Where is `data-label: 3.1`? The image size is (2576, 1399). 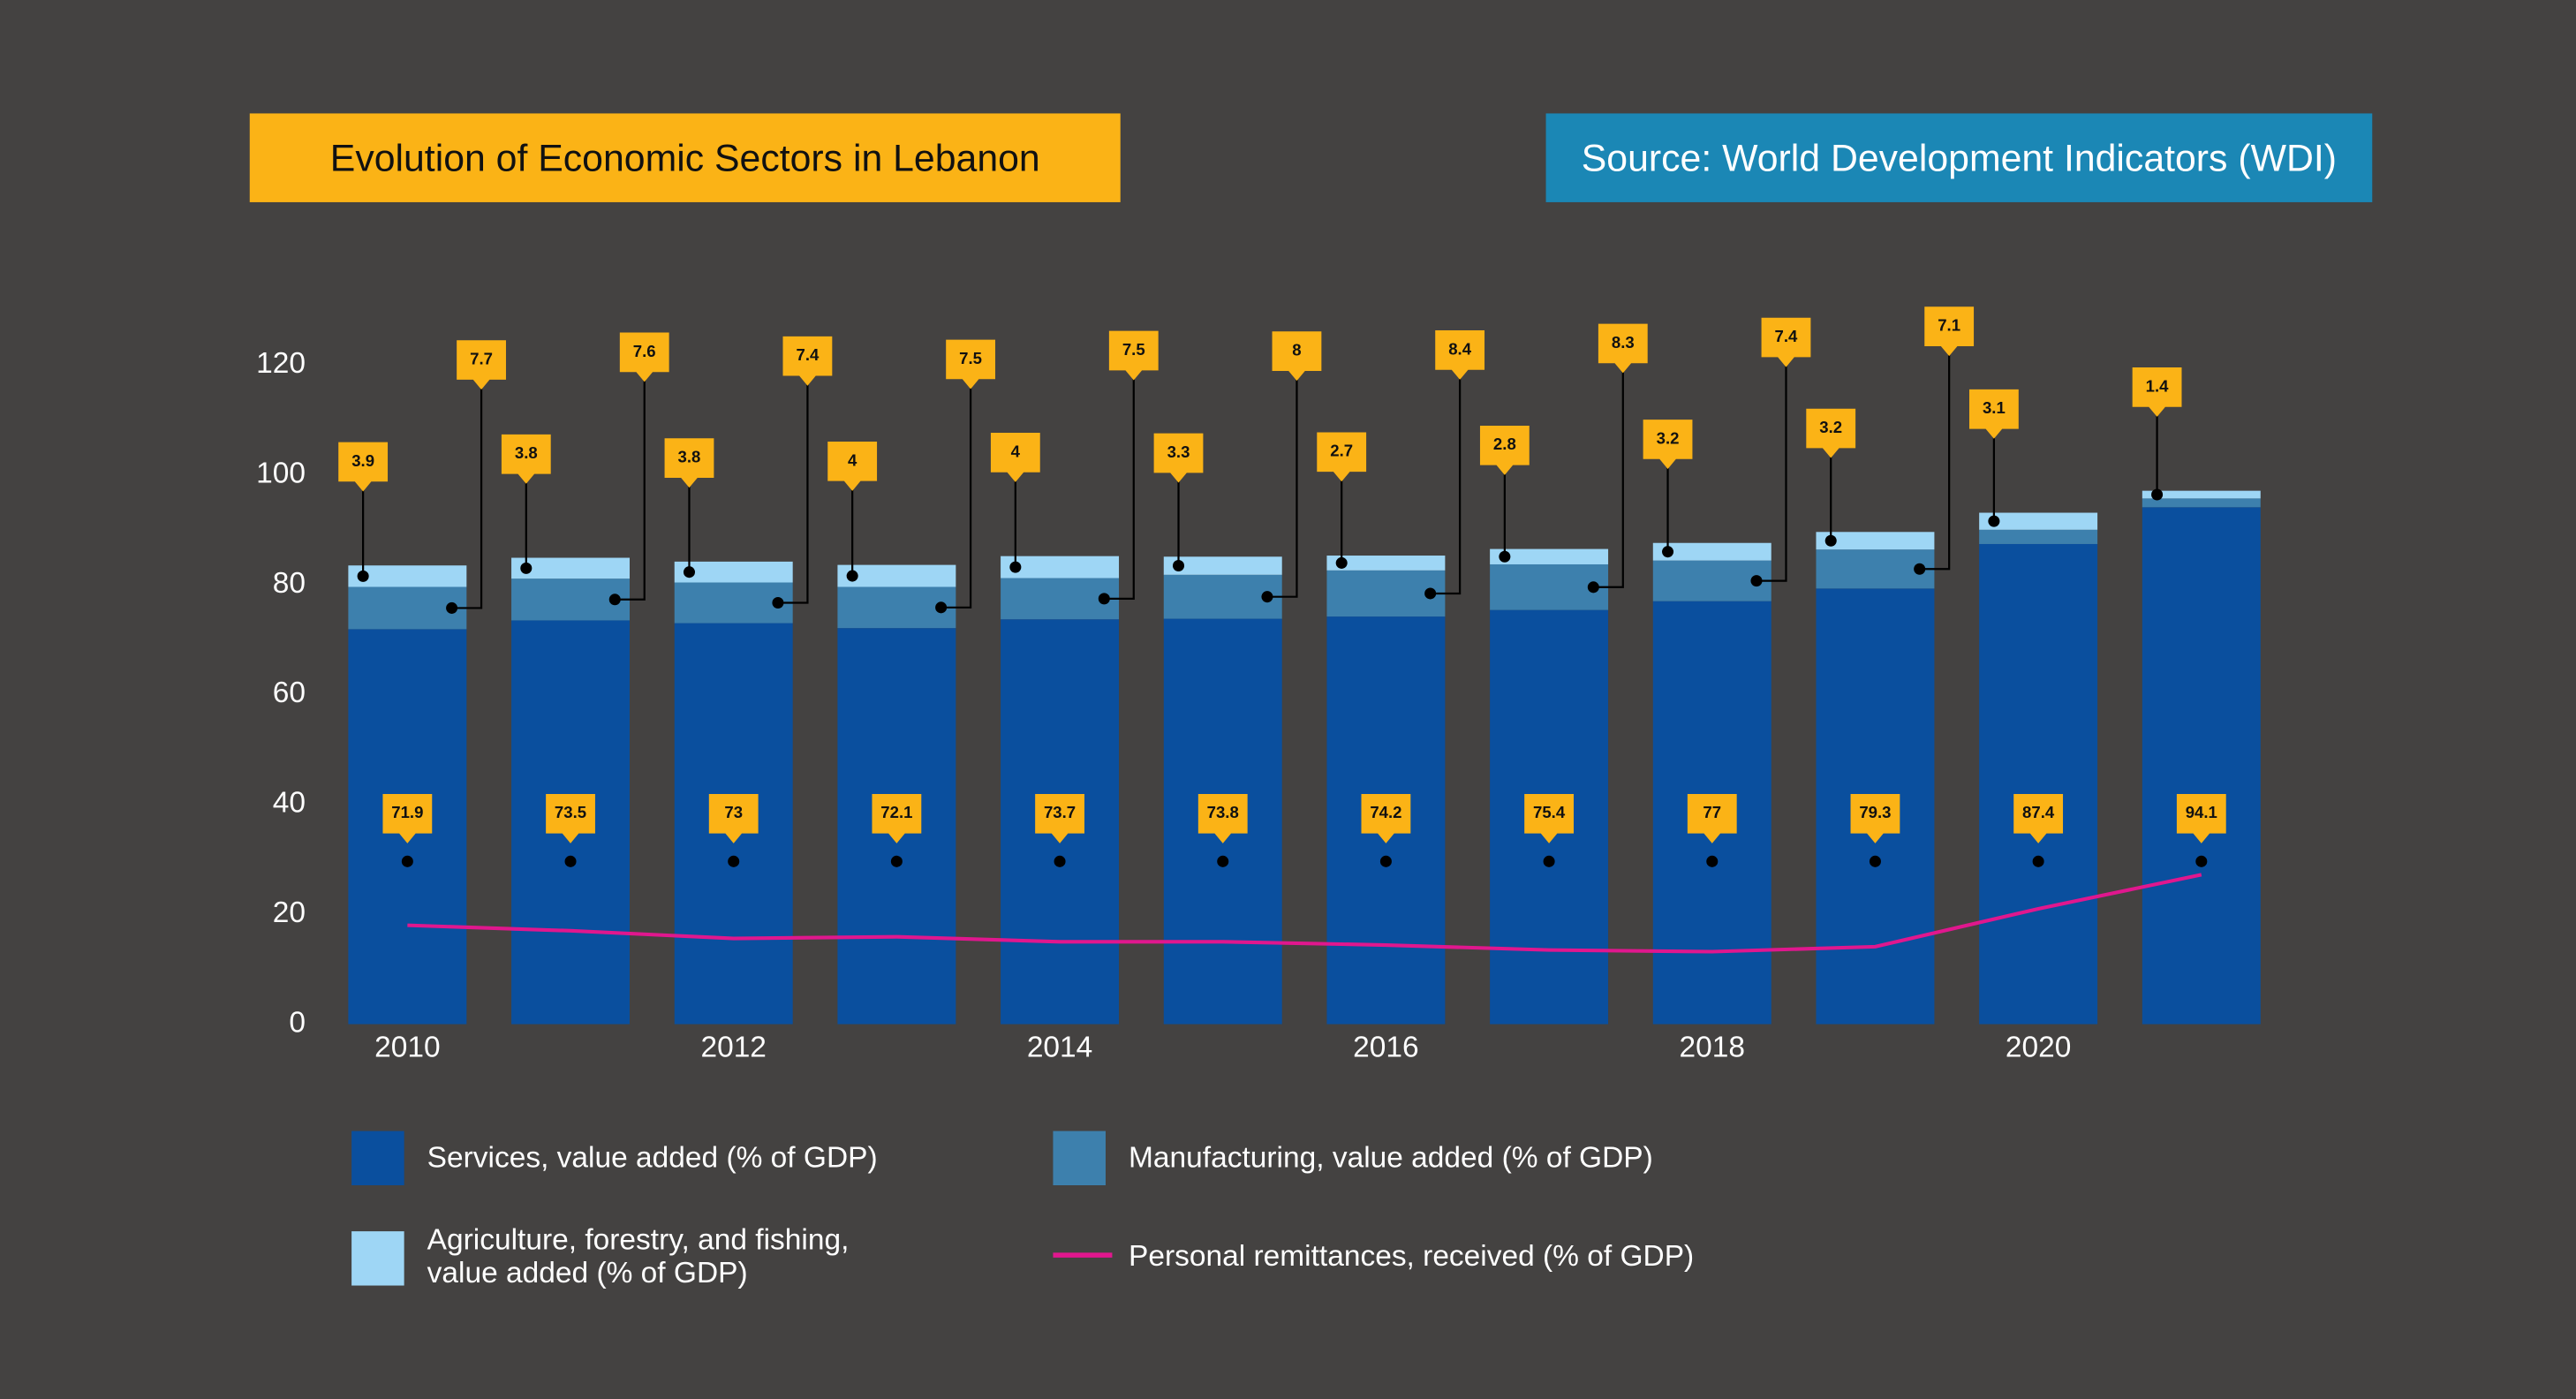 data-label: 3.1 is located at coordinates (1994, 407).